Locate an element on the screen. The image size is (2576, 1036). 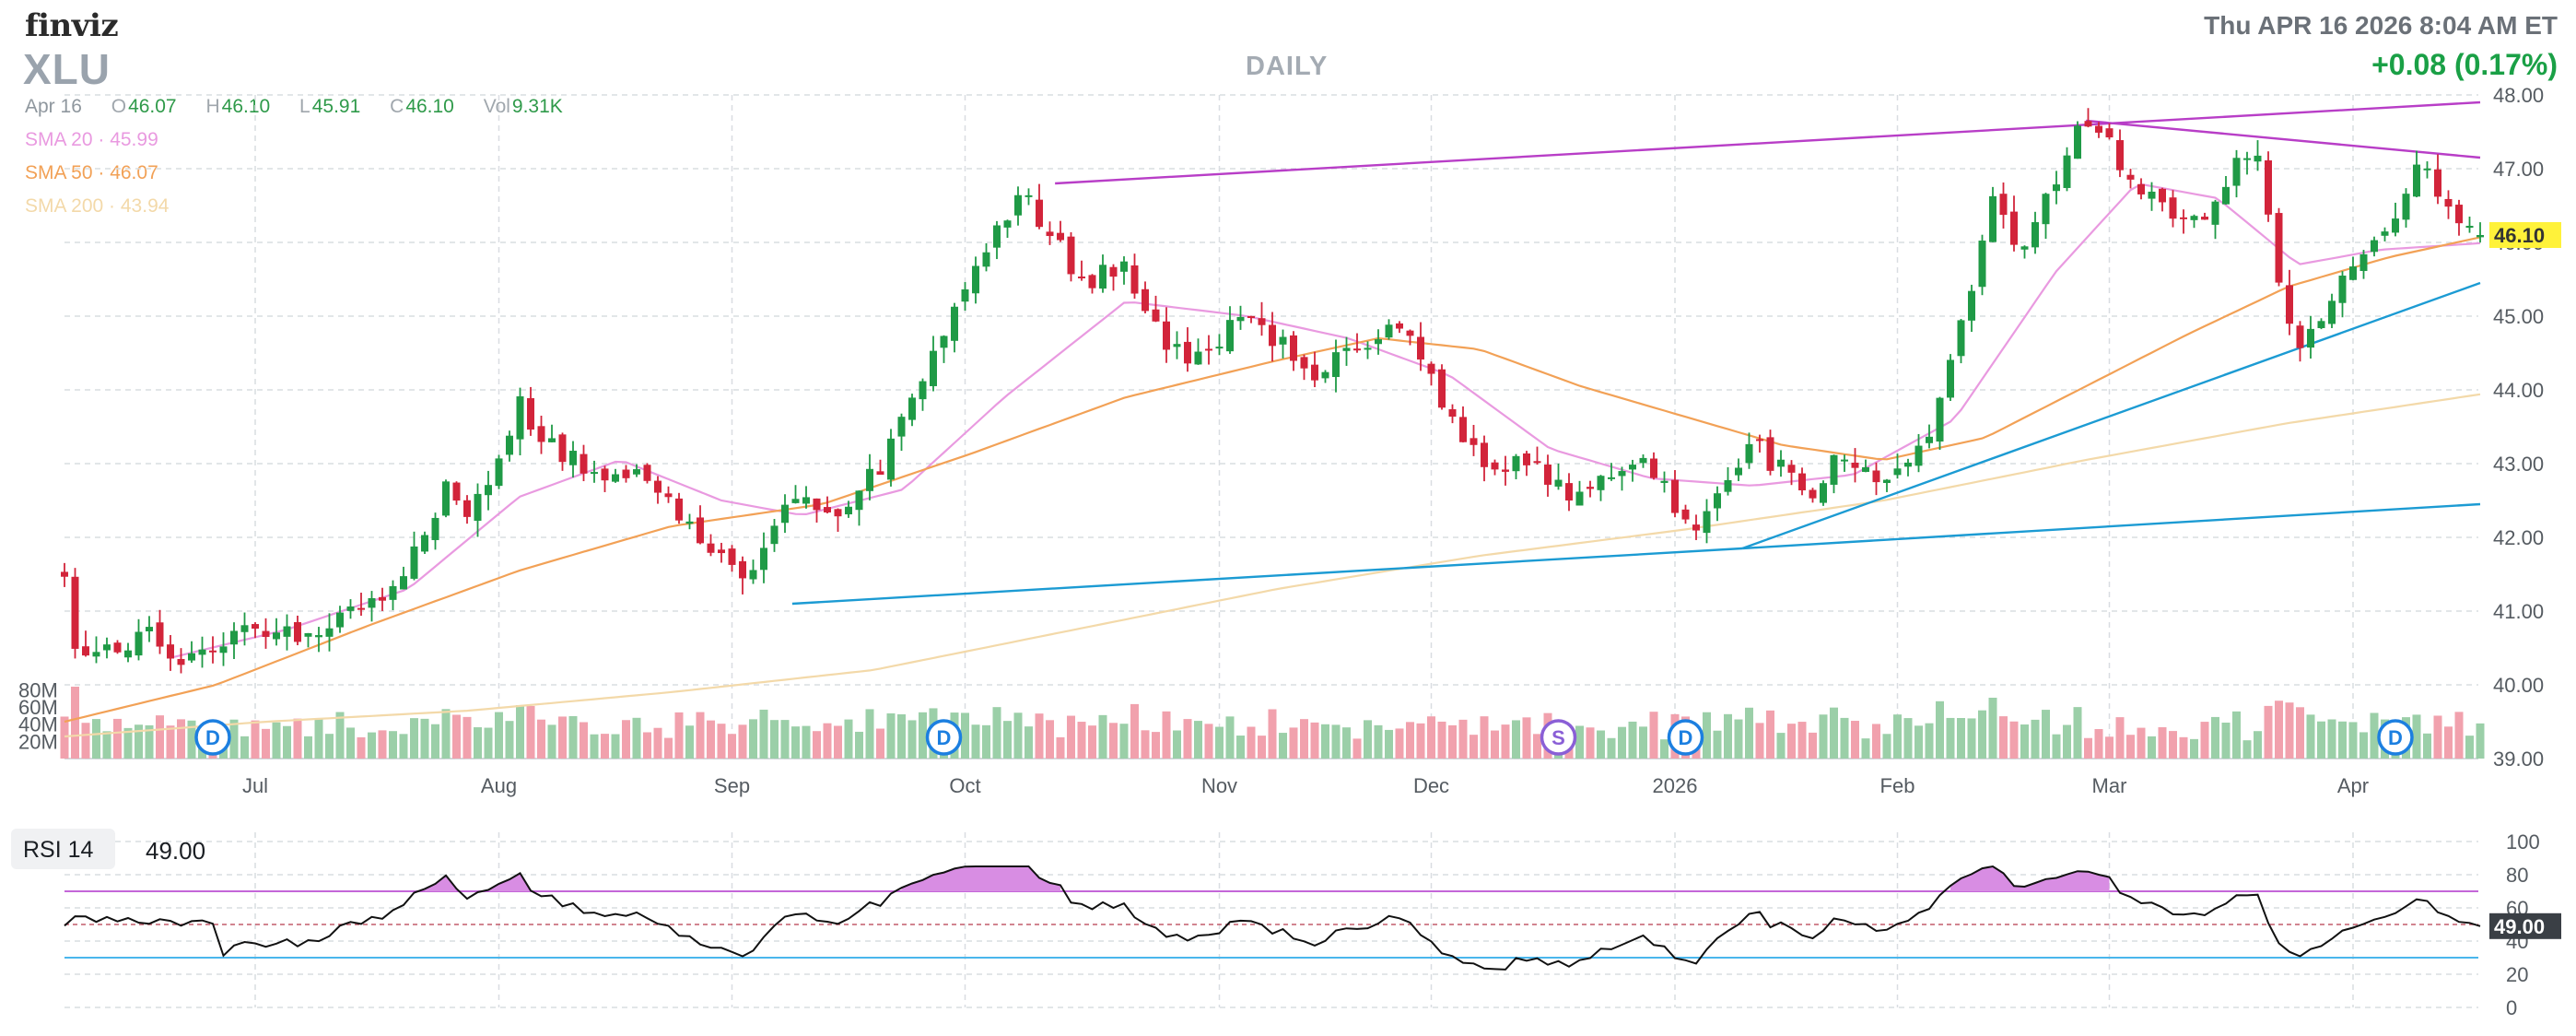
rsi-label-box is located at coordinates (63, 849).